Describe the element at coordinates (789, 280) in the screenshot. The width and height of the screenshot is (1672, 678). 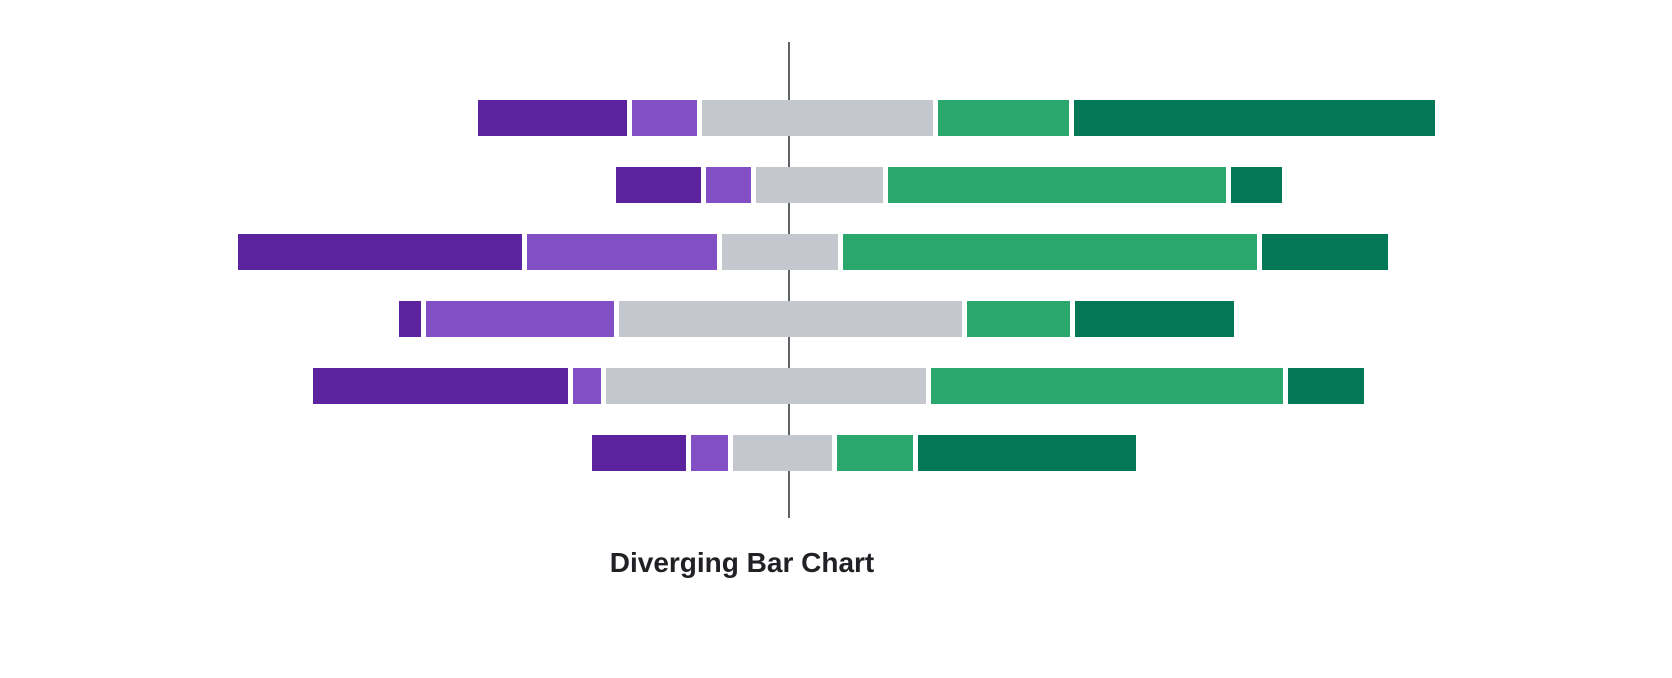
I see `axis-line` at that location.